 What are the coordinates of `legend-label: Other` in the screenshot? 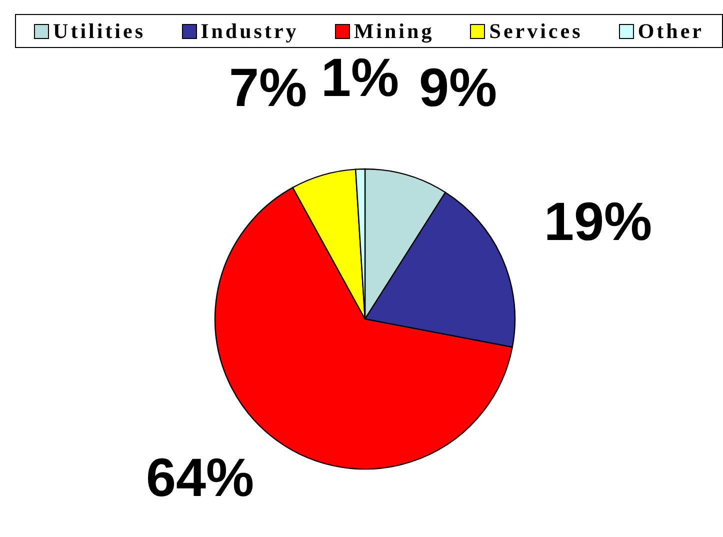 It's located at (671, 31).